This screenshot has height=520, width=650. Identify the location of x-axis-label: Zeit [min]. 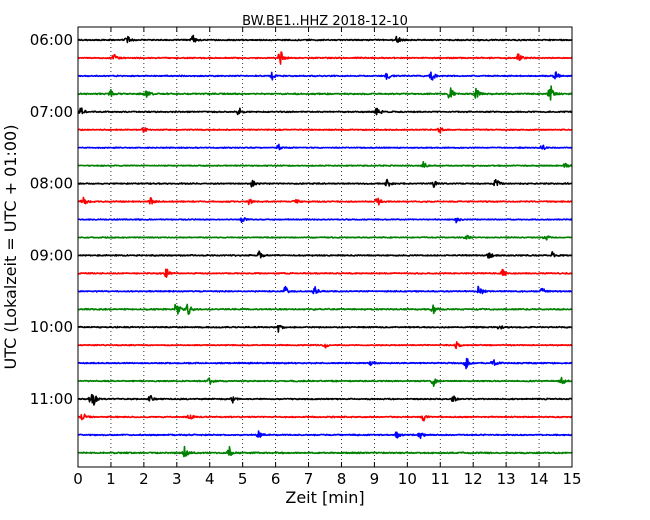
(324, 497).